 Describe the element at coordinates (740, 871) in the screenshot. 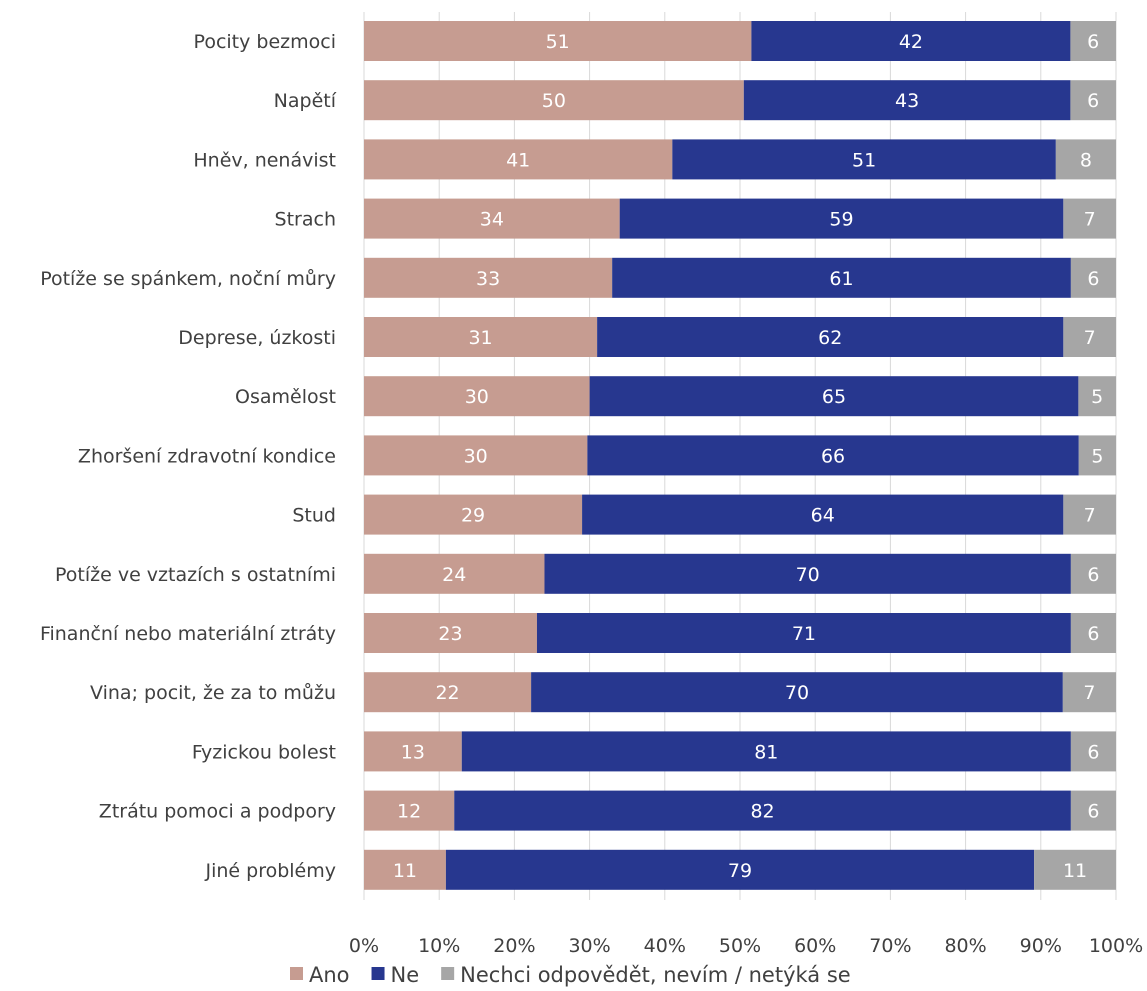

I see `data-label: 79` at that location.